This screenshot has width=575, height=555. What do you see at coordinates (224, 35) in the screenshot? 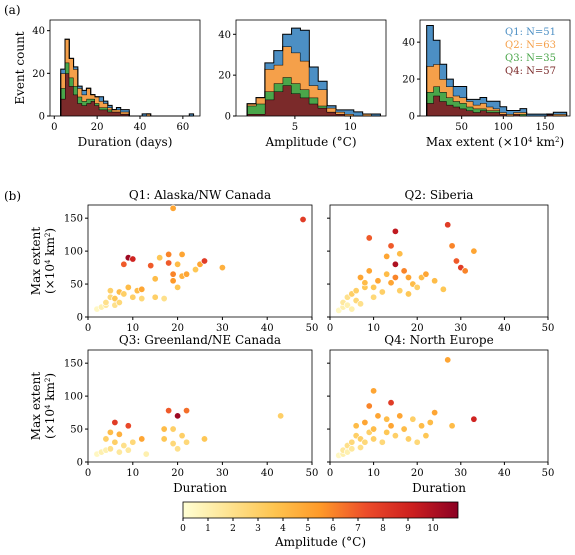
I see `y-tick-label: 40` at bounding box center [224, 35].